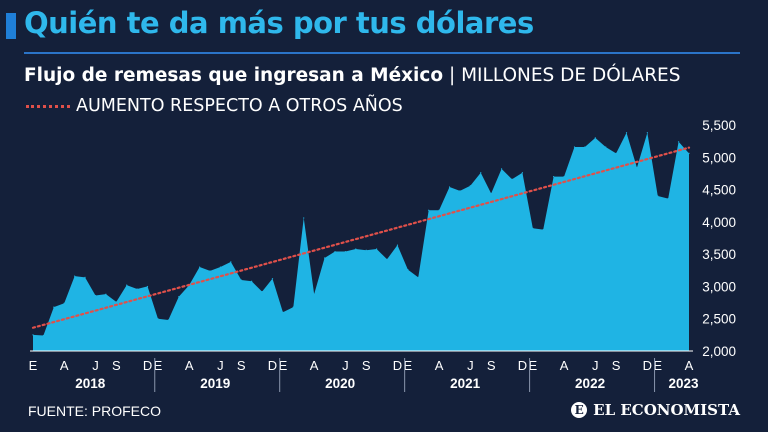  What do you see at coordinates (719, 319) in the screenshot?
I see `y-tick-label: 2,500` at bounding box center [719, 319].